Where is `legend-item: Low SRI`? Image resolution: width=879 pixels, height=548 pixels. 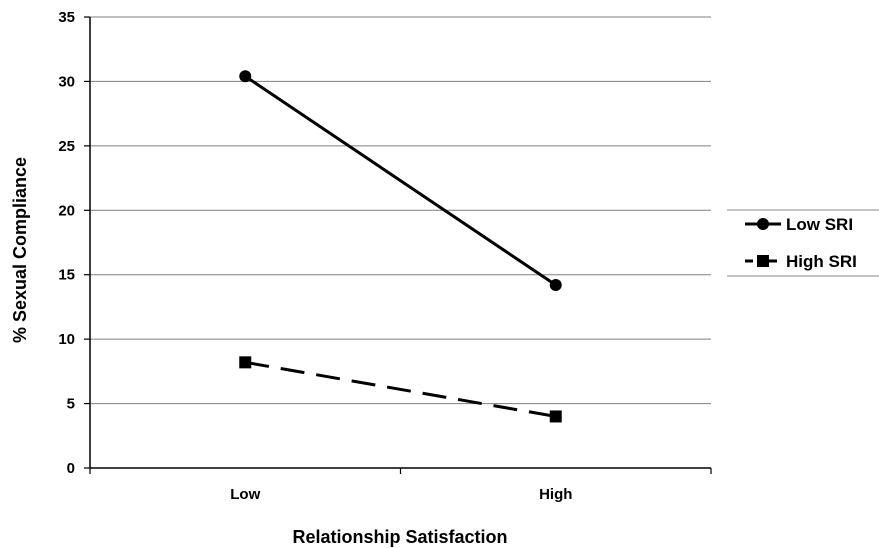 legend-item: Low SRI is located at coordinates (799, 224).